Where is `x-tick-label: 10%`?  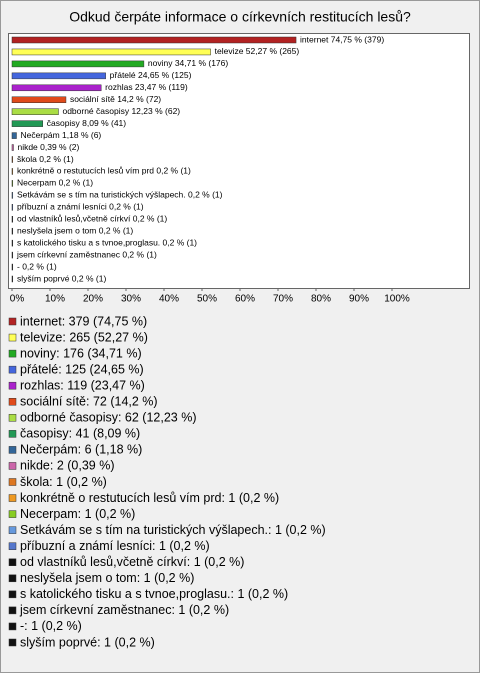 x-tick-label: 10% is located at coordinates (55, 299).